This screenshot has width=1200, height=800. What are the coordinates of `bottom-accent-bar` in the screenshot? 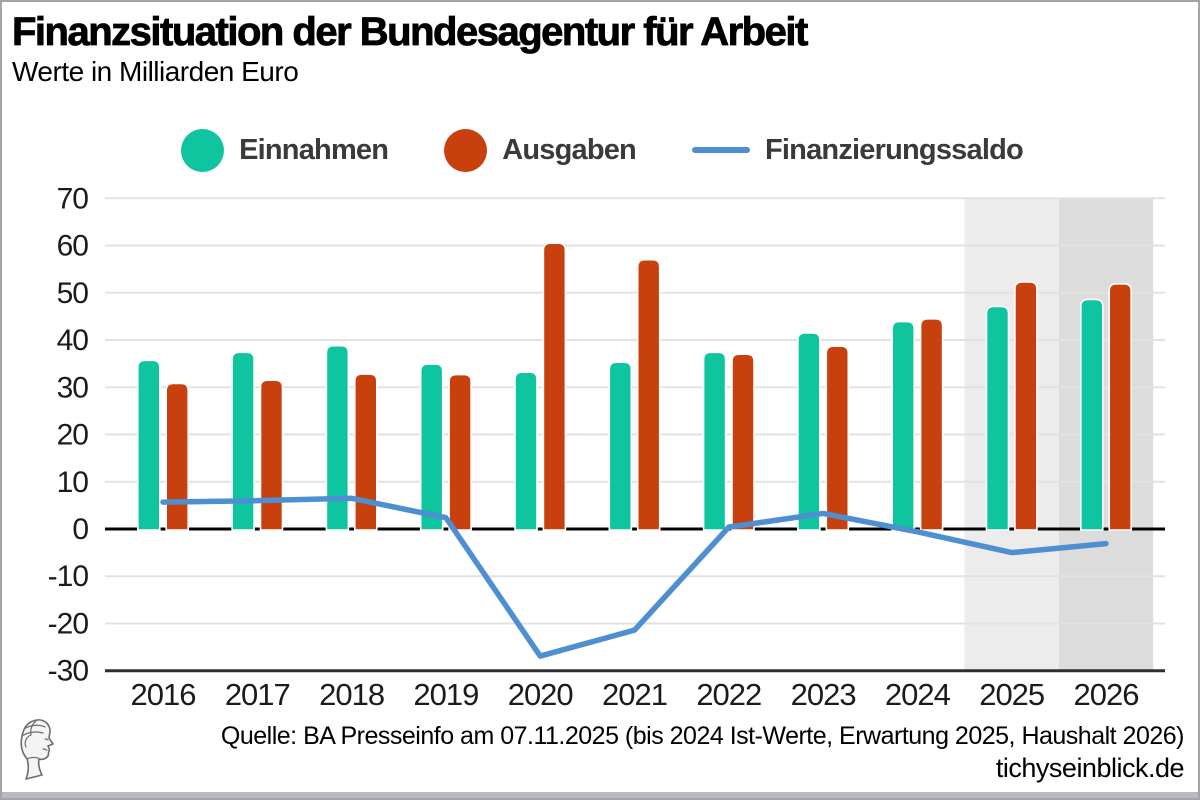 It's located at (600, 795).